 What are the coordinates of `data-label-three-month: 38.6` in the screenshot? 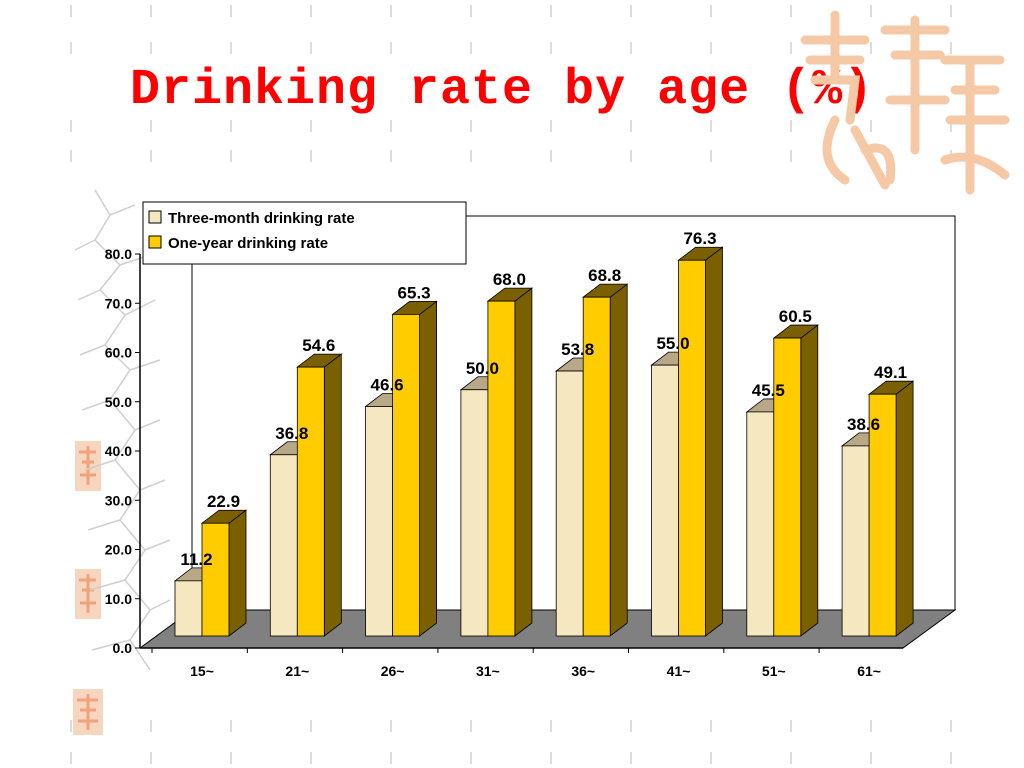 It's located at (863, 424).